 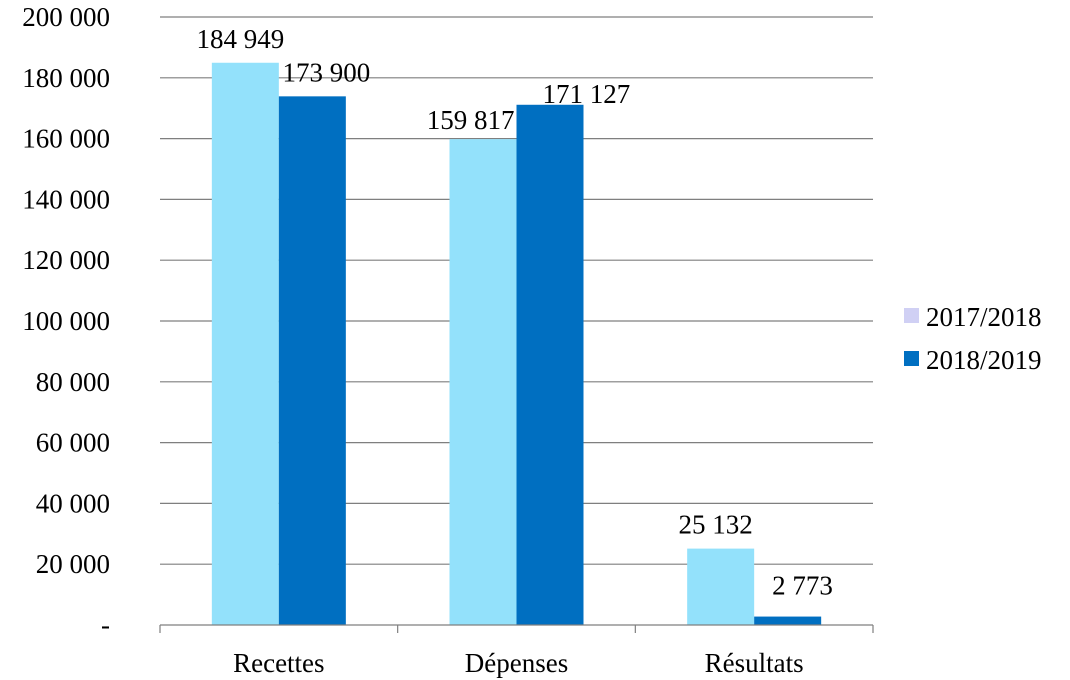 What do you see at coordinates (471, 120) in the screenshot?
I see `data-label-2017-2018-depenses: 159 817` at bounding box center [471, 120].